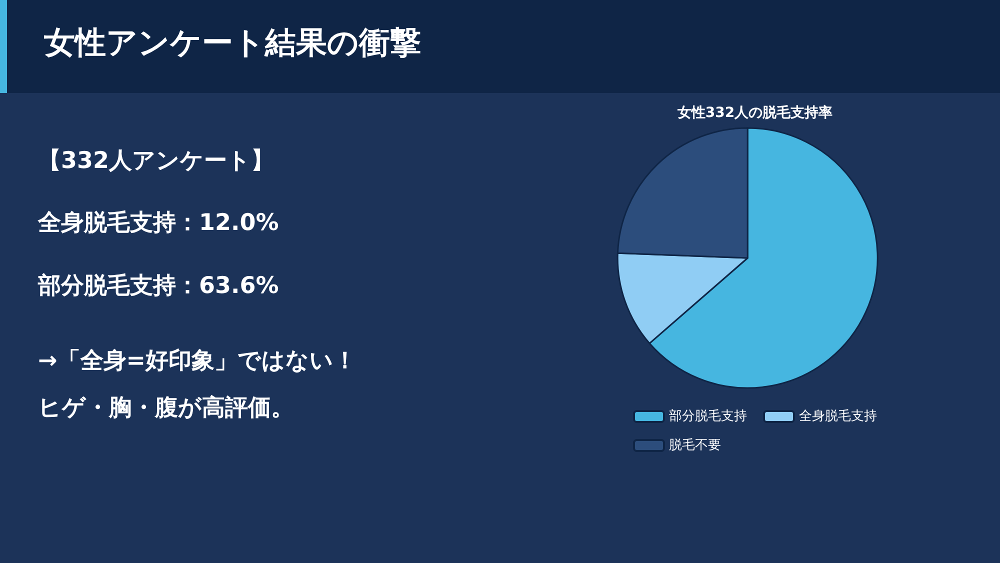 The image size is (1000, 563). I want to click on text: 全身脱毛支持：12.0%, so click(158, 223).